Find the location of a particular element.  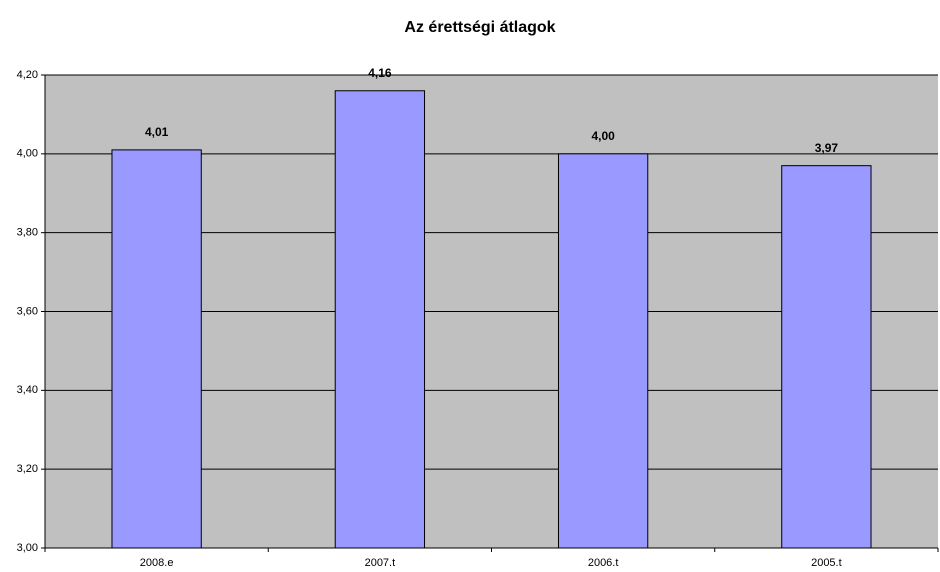

y-tick-label: 3,40 is located at coordinates (27, 390).